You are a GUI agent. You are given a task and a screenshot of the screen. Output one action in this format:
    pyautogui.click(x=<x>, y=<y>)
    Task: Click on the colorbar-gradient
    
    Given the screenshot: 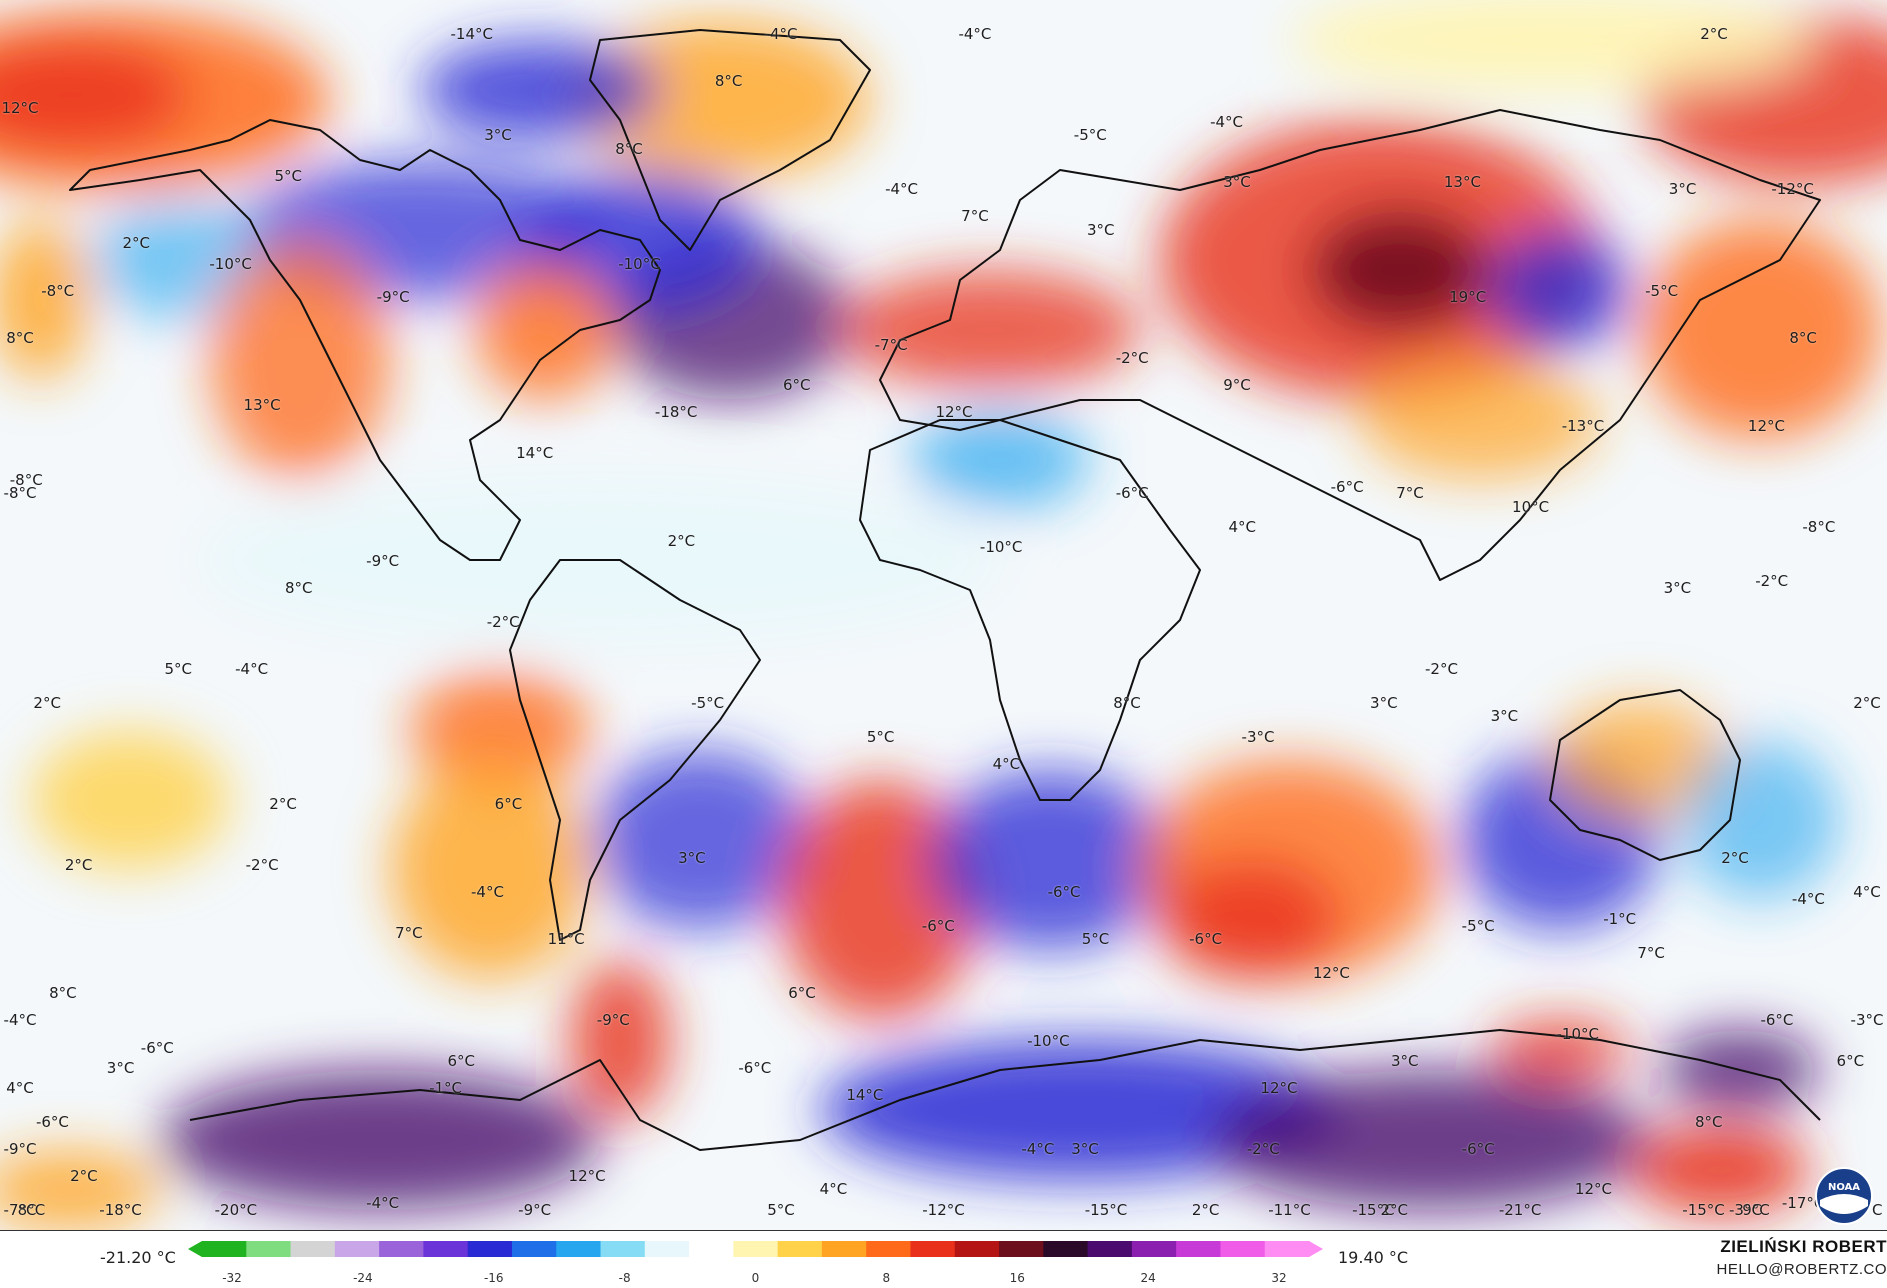 What is the action you would take?
    pyautogui.click(x=755, y=1249)
    